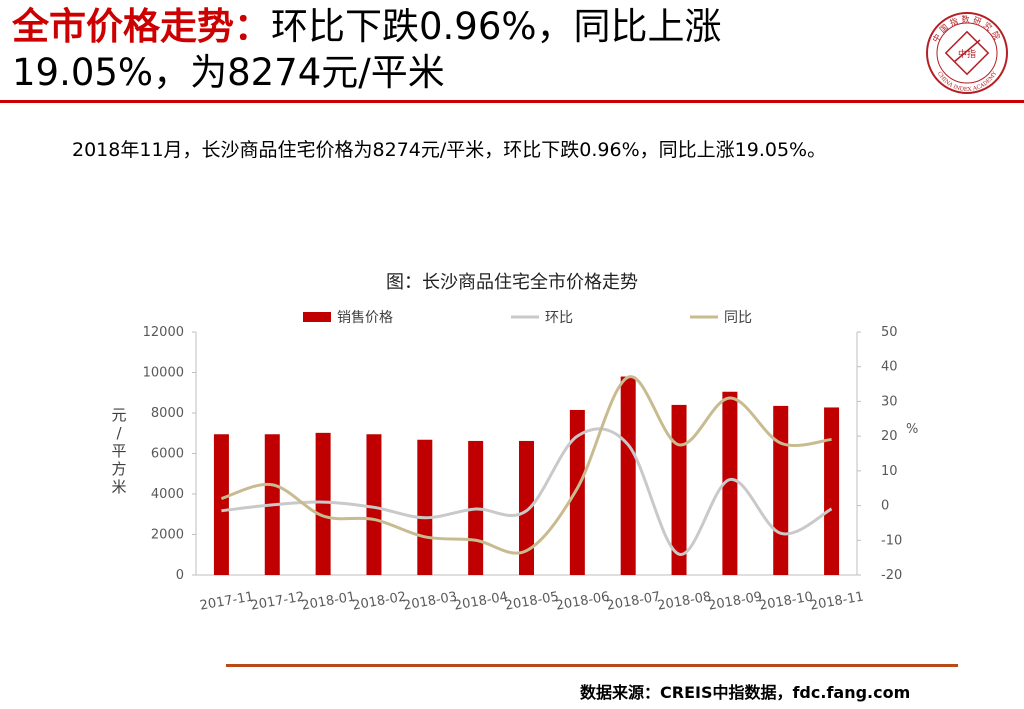 The width and height of the screenshot is (1024, 709). I want to click on data-source: 数据来源：CREIS中指数据，fdc.fang.com, so click(745, 692).